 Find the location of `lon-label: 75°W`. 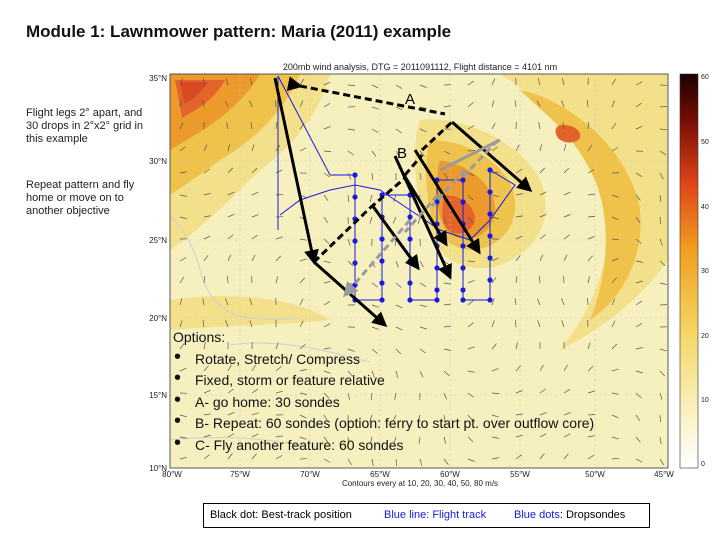

lon-label: 75°W is located at coordinates (240, 474).